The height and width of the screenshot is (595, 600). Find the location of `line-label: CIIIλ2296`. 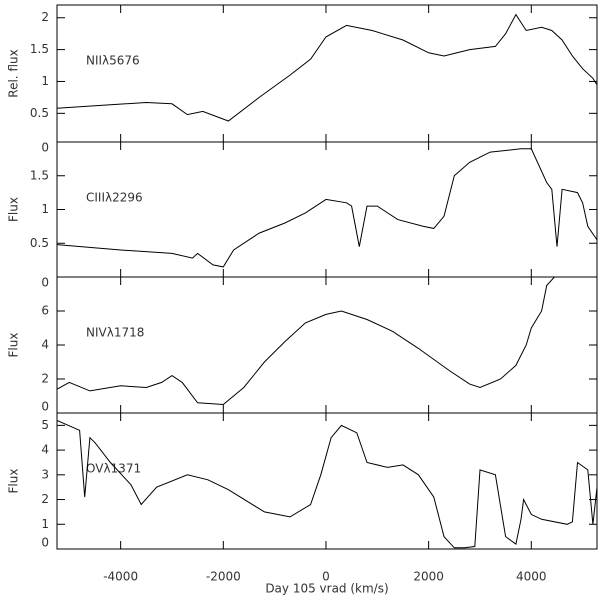

line-label: CIIIλ2296 is located at coordinates (114, 198).